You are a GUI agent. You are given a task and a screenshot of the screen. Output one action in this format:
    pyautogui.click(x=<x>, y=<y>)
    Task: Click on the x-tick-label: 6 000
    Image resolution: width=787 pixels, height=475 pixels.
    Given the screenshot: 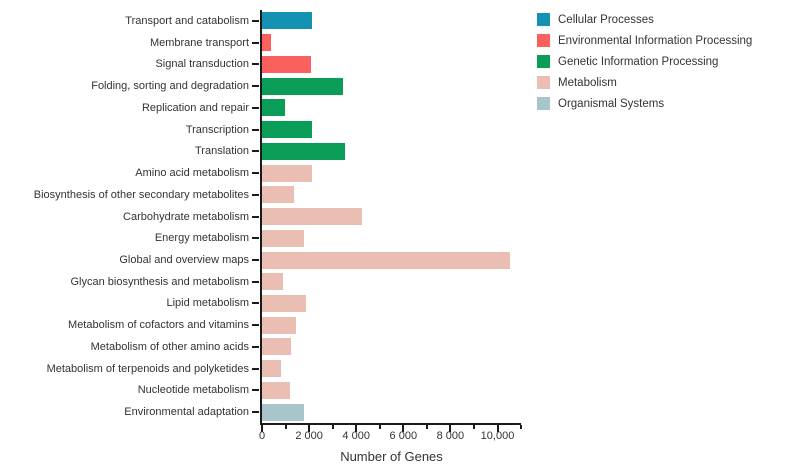 What is the action you would take?
    pyautogui.click(x=403, y=436)
    